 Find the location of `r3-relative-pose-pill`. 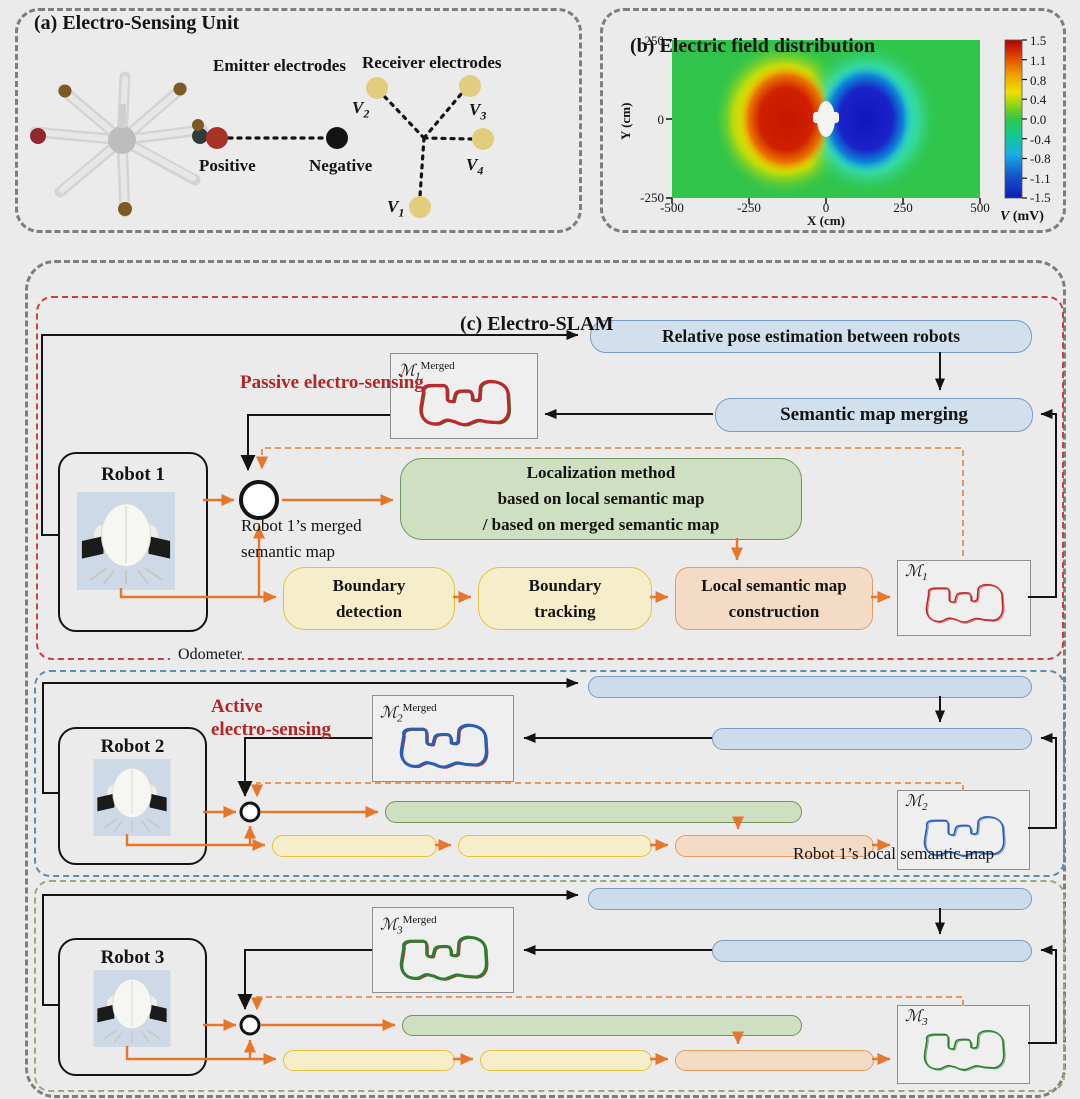

r3-relative-pose-pill is located at coordinates (810, 899).